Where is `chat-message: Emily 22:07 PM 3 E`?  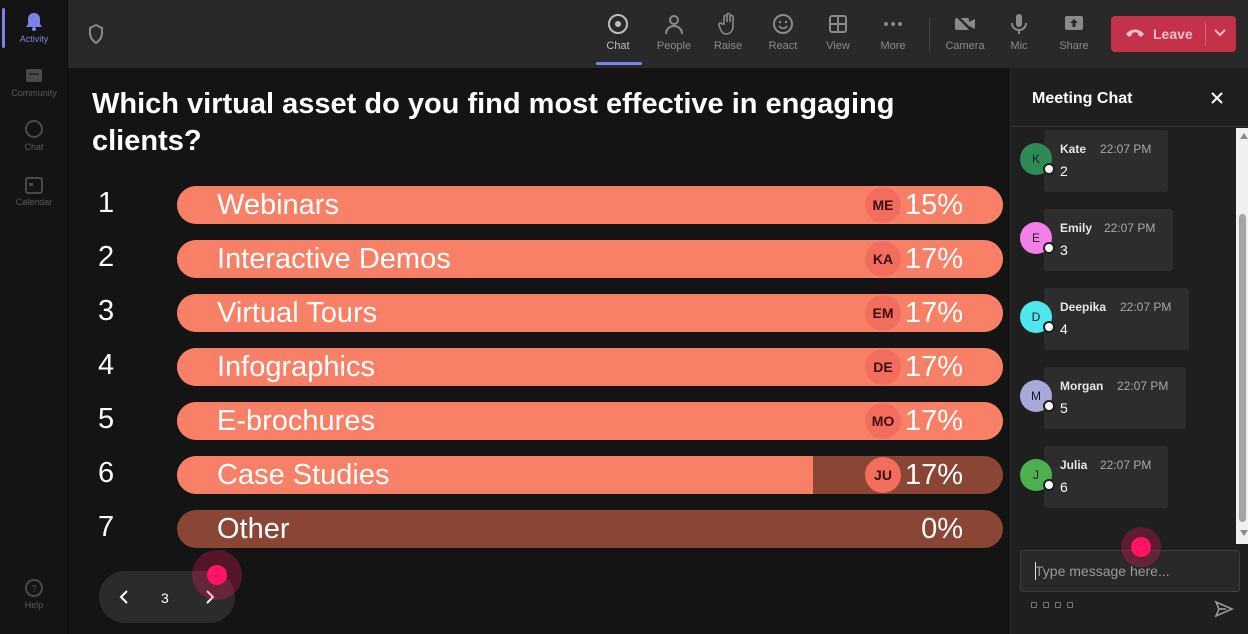
chat-message: Emily 22:07 PM 3 E is located at coordinates (1123, 240).